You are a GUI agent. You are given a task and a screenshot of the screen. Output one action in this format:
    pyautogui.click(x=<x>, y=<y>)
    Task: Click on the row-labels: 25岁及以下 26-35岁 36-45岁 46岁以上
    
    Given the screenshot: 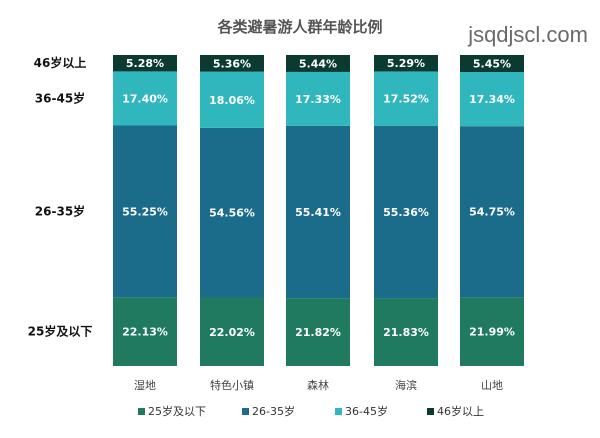 What is the action you would take?
    pyautogui.click(x=60, y=196)
    